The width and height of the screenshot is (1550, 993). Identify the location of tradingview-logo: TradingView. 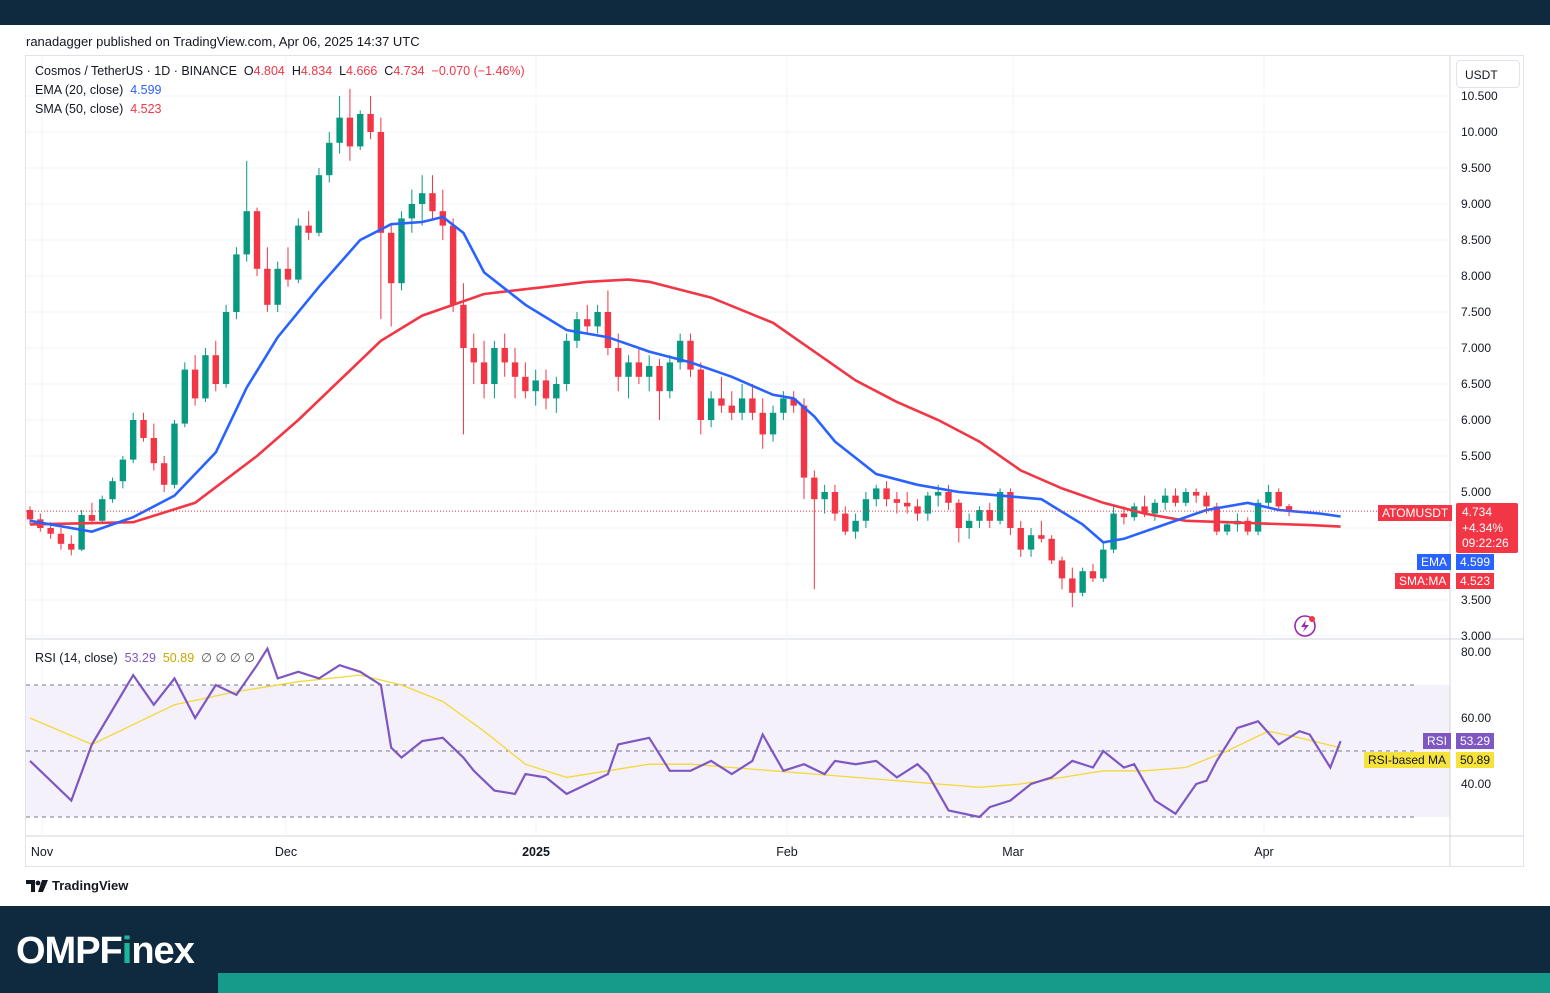
(77, 885).